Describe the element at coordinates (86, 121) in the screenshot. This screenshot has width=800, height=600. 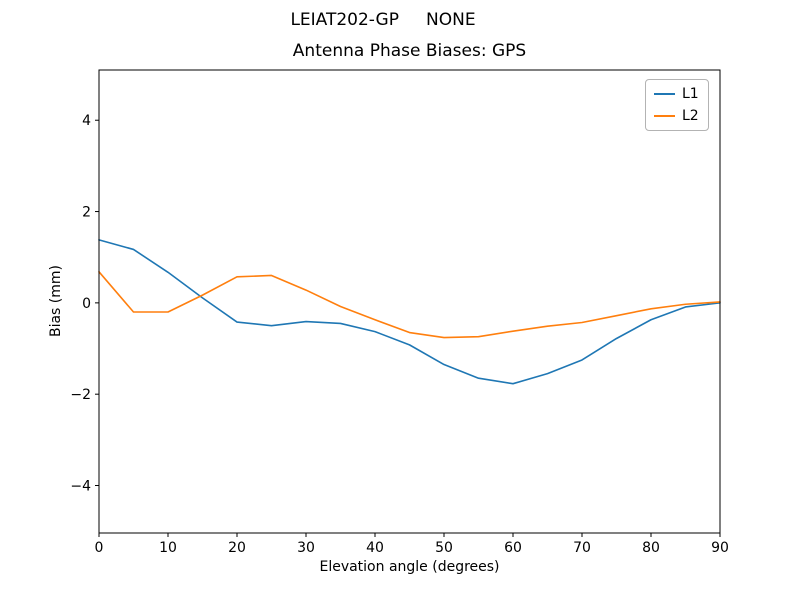
I see `y-tick-label: 4` at that location.